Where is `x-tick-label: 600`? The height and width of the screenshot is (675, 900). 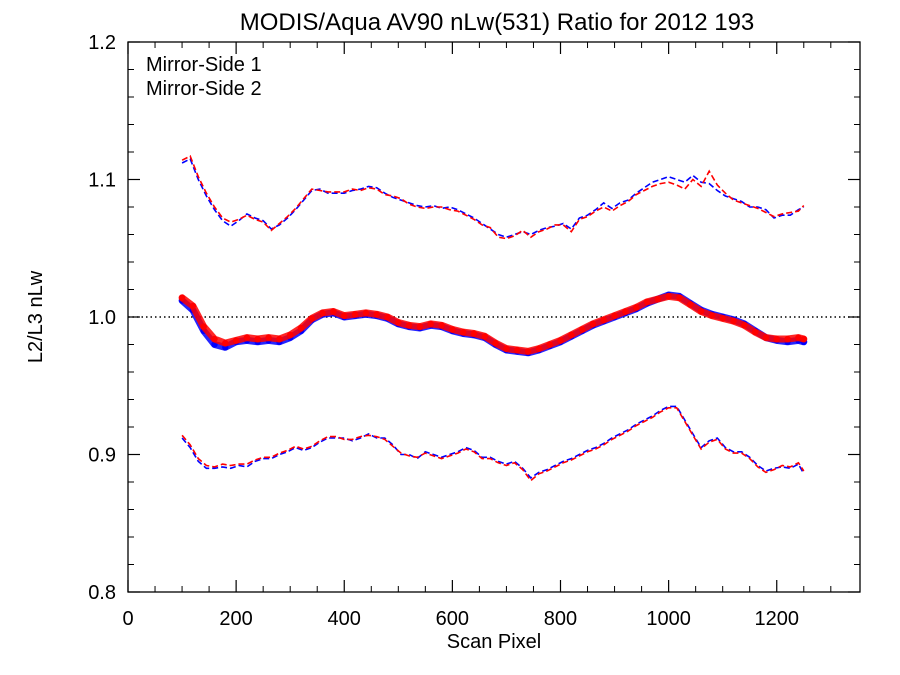
x-tick-label: 600 is located at coordinates (452, 619).